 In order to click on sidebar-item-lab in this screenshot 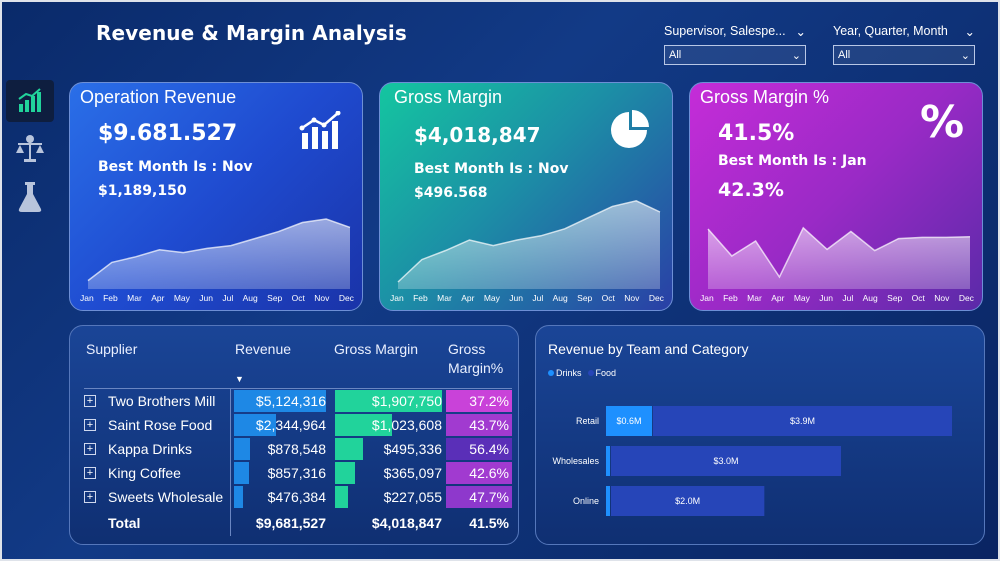, I will do `click(30, 197)`.